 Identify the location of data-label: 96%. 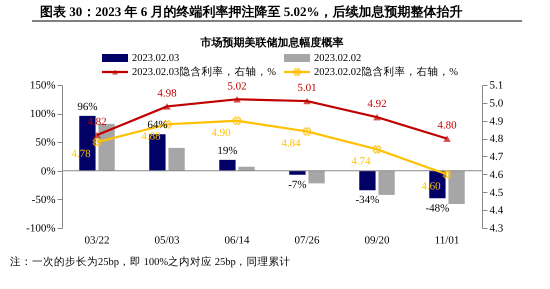
(87, 106).